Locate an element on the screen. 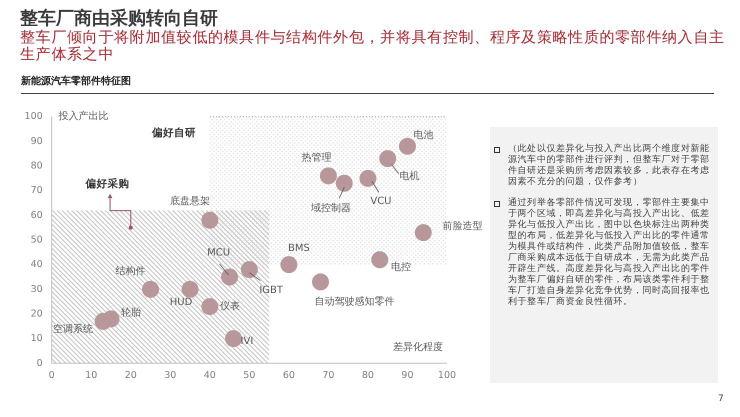 The width and height of the screenshot is (740, 417). point-label: BMS is located at coordinates (299, 248).